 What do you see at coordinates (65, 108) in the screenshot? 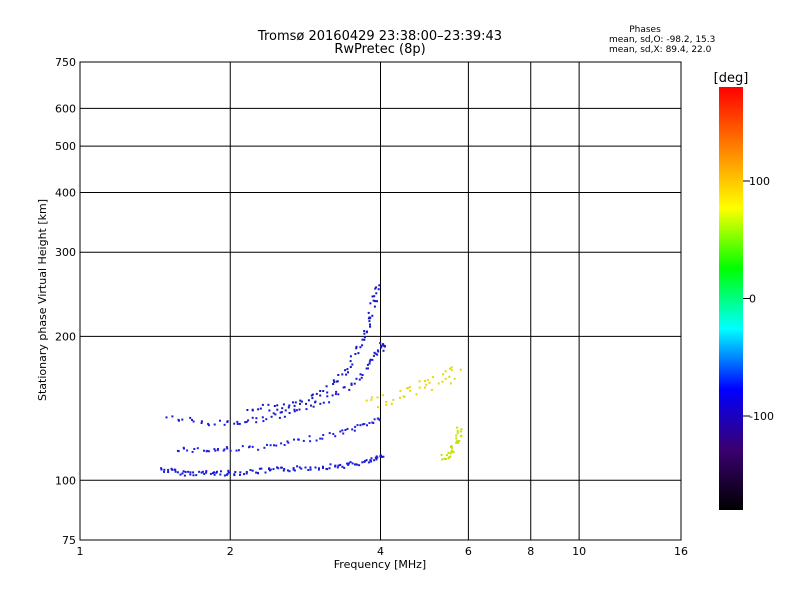
I see `y-tick-label: 600` at bounding box center [65, 108].